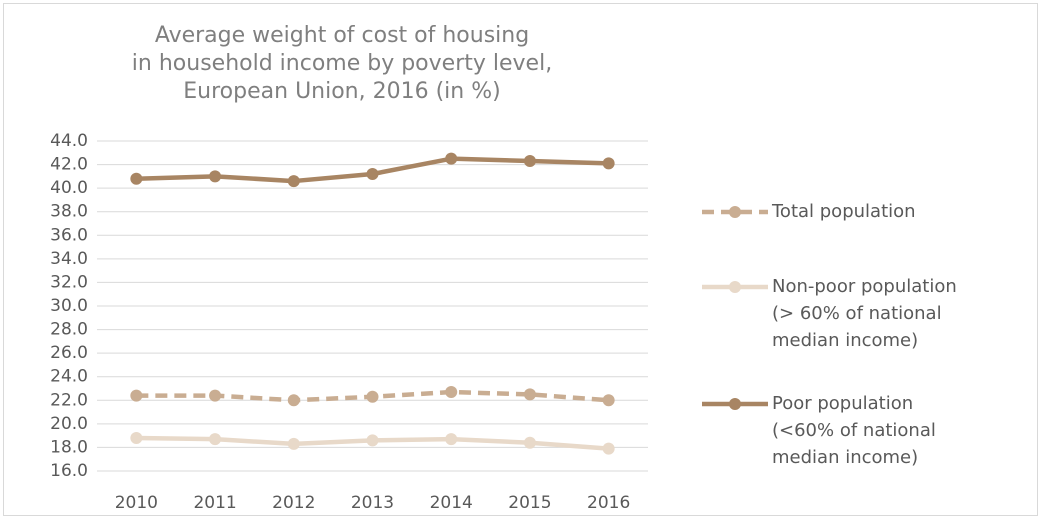  Describe the element at coordinates (69, 212) in the screenshot. I see `y-tick-label: 38.0` at that location.